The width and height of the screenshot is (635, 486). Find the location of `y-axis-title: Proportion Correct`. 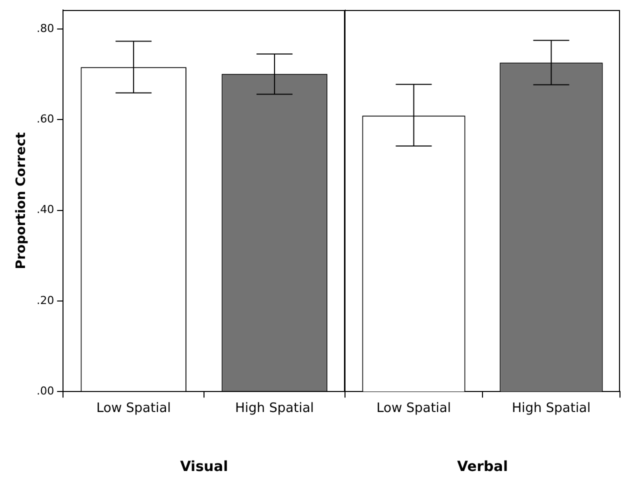

y-axis-title: Proportion Correct is located at coordinates (22, 201).